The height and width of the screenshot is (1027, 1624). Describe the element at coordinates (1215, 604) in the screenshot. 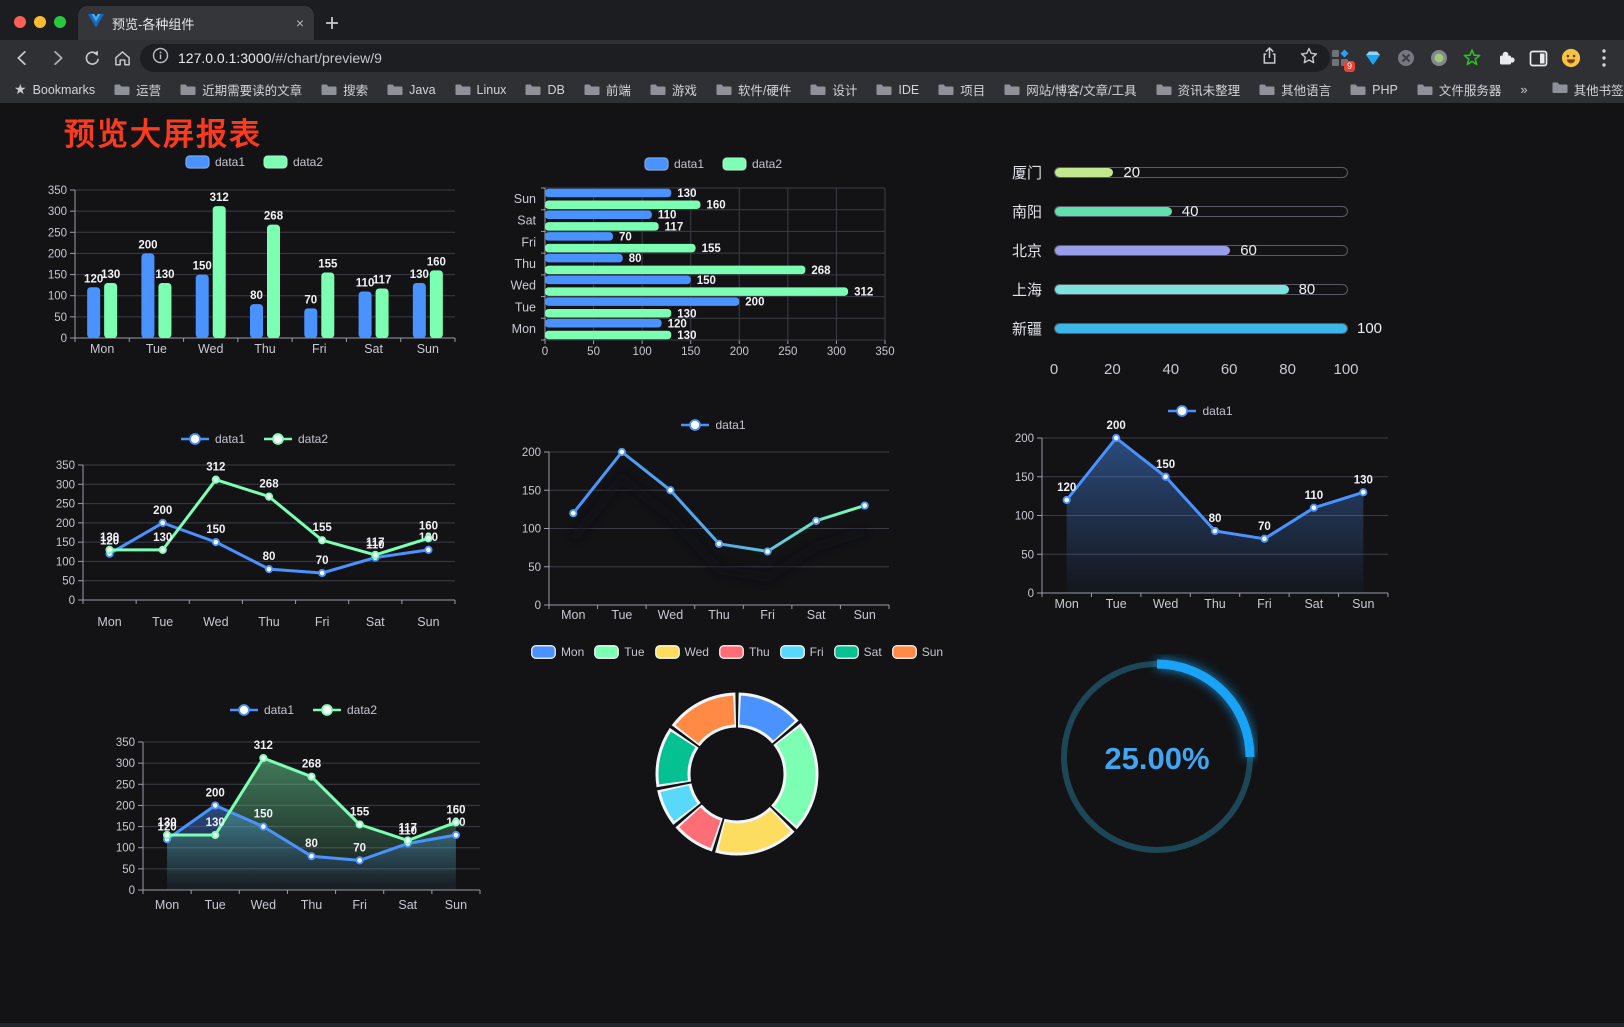

I see `svg-text: Thu` at that location.